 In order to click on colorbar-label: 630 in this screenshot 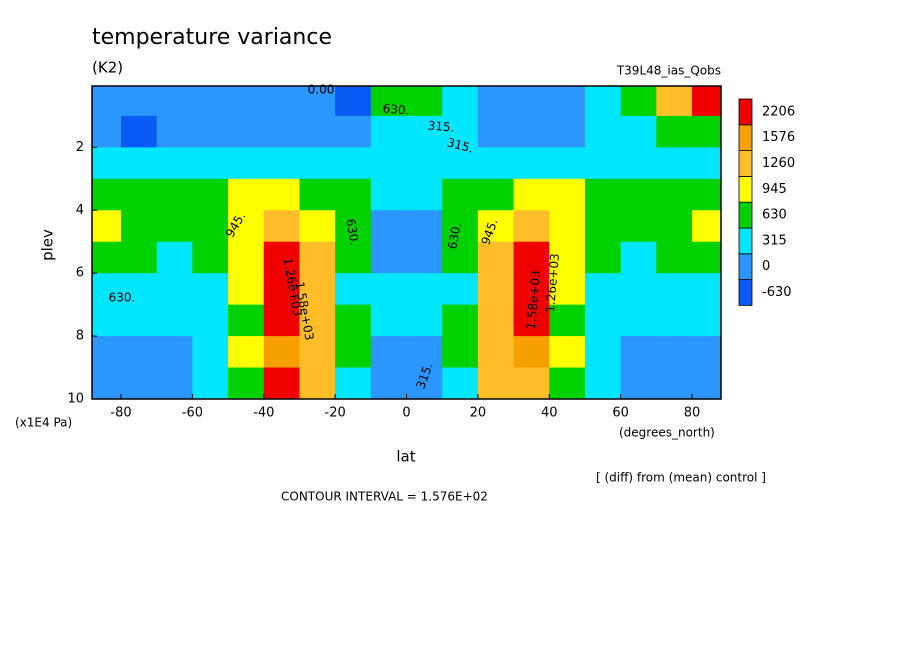, I will do `click(774, 215)`.